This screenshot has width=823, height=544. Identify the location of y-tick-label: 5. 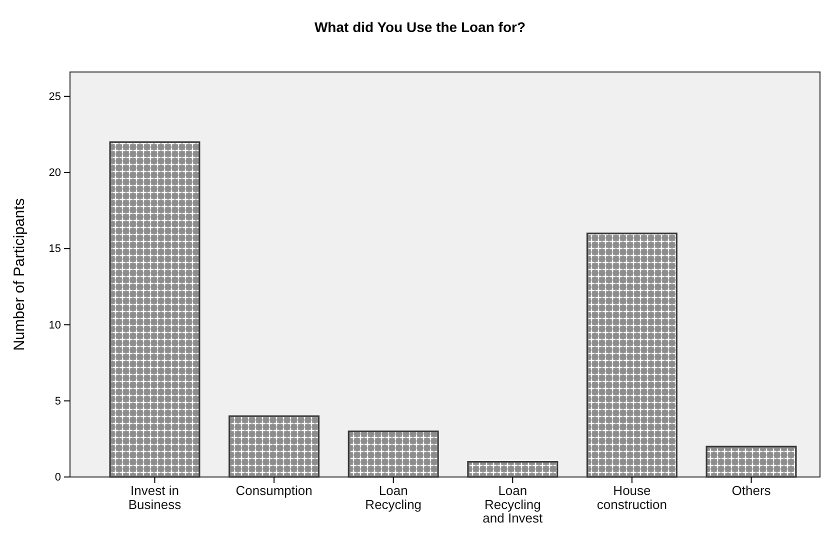
(57, 401).